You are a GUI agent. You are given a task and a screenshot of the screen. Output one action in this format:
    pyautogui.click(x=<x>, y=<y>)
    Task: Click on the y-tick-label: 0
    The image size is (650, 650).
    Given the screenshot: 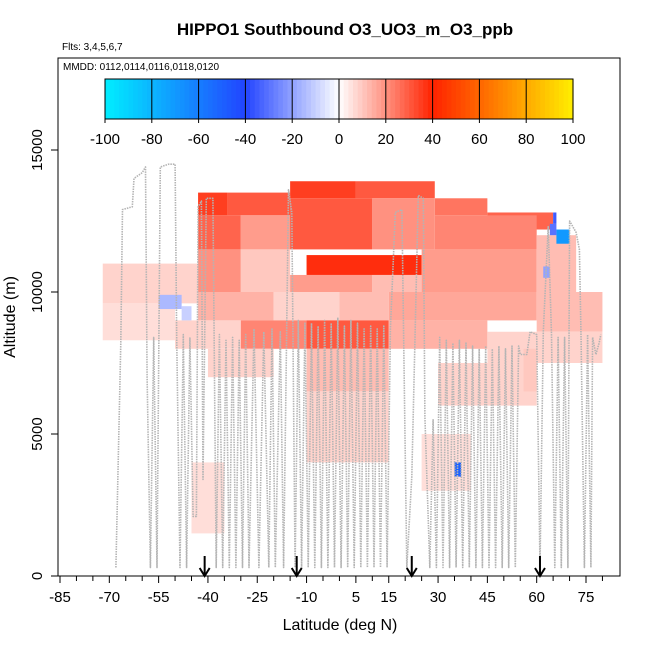 What is the action you would take?
    pyautogui.click(x=37, y=576)
    